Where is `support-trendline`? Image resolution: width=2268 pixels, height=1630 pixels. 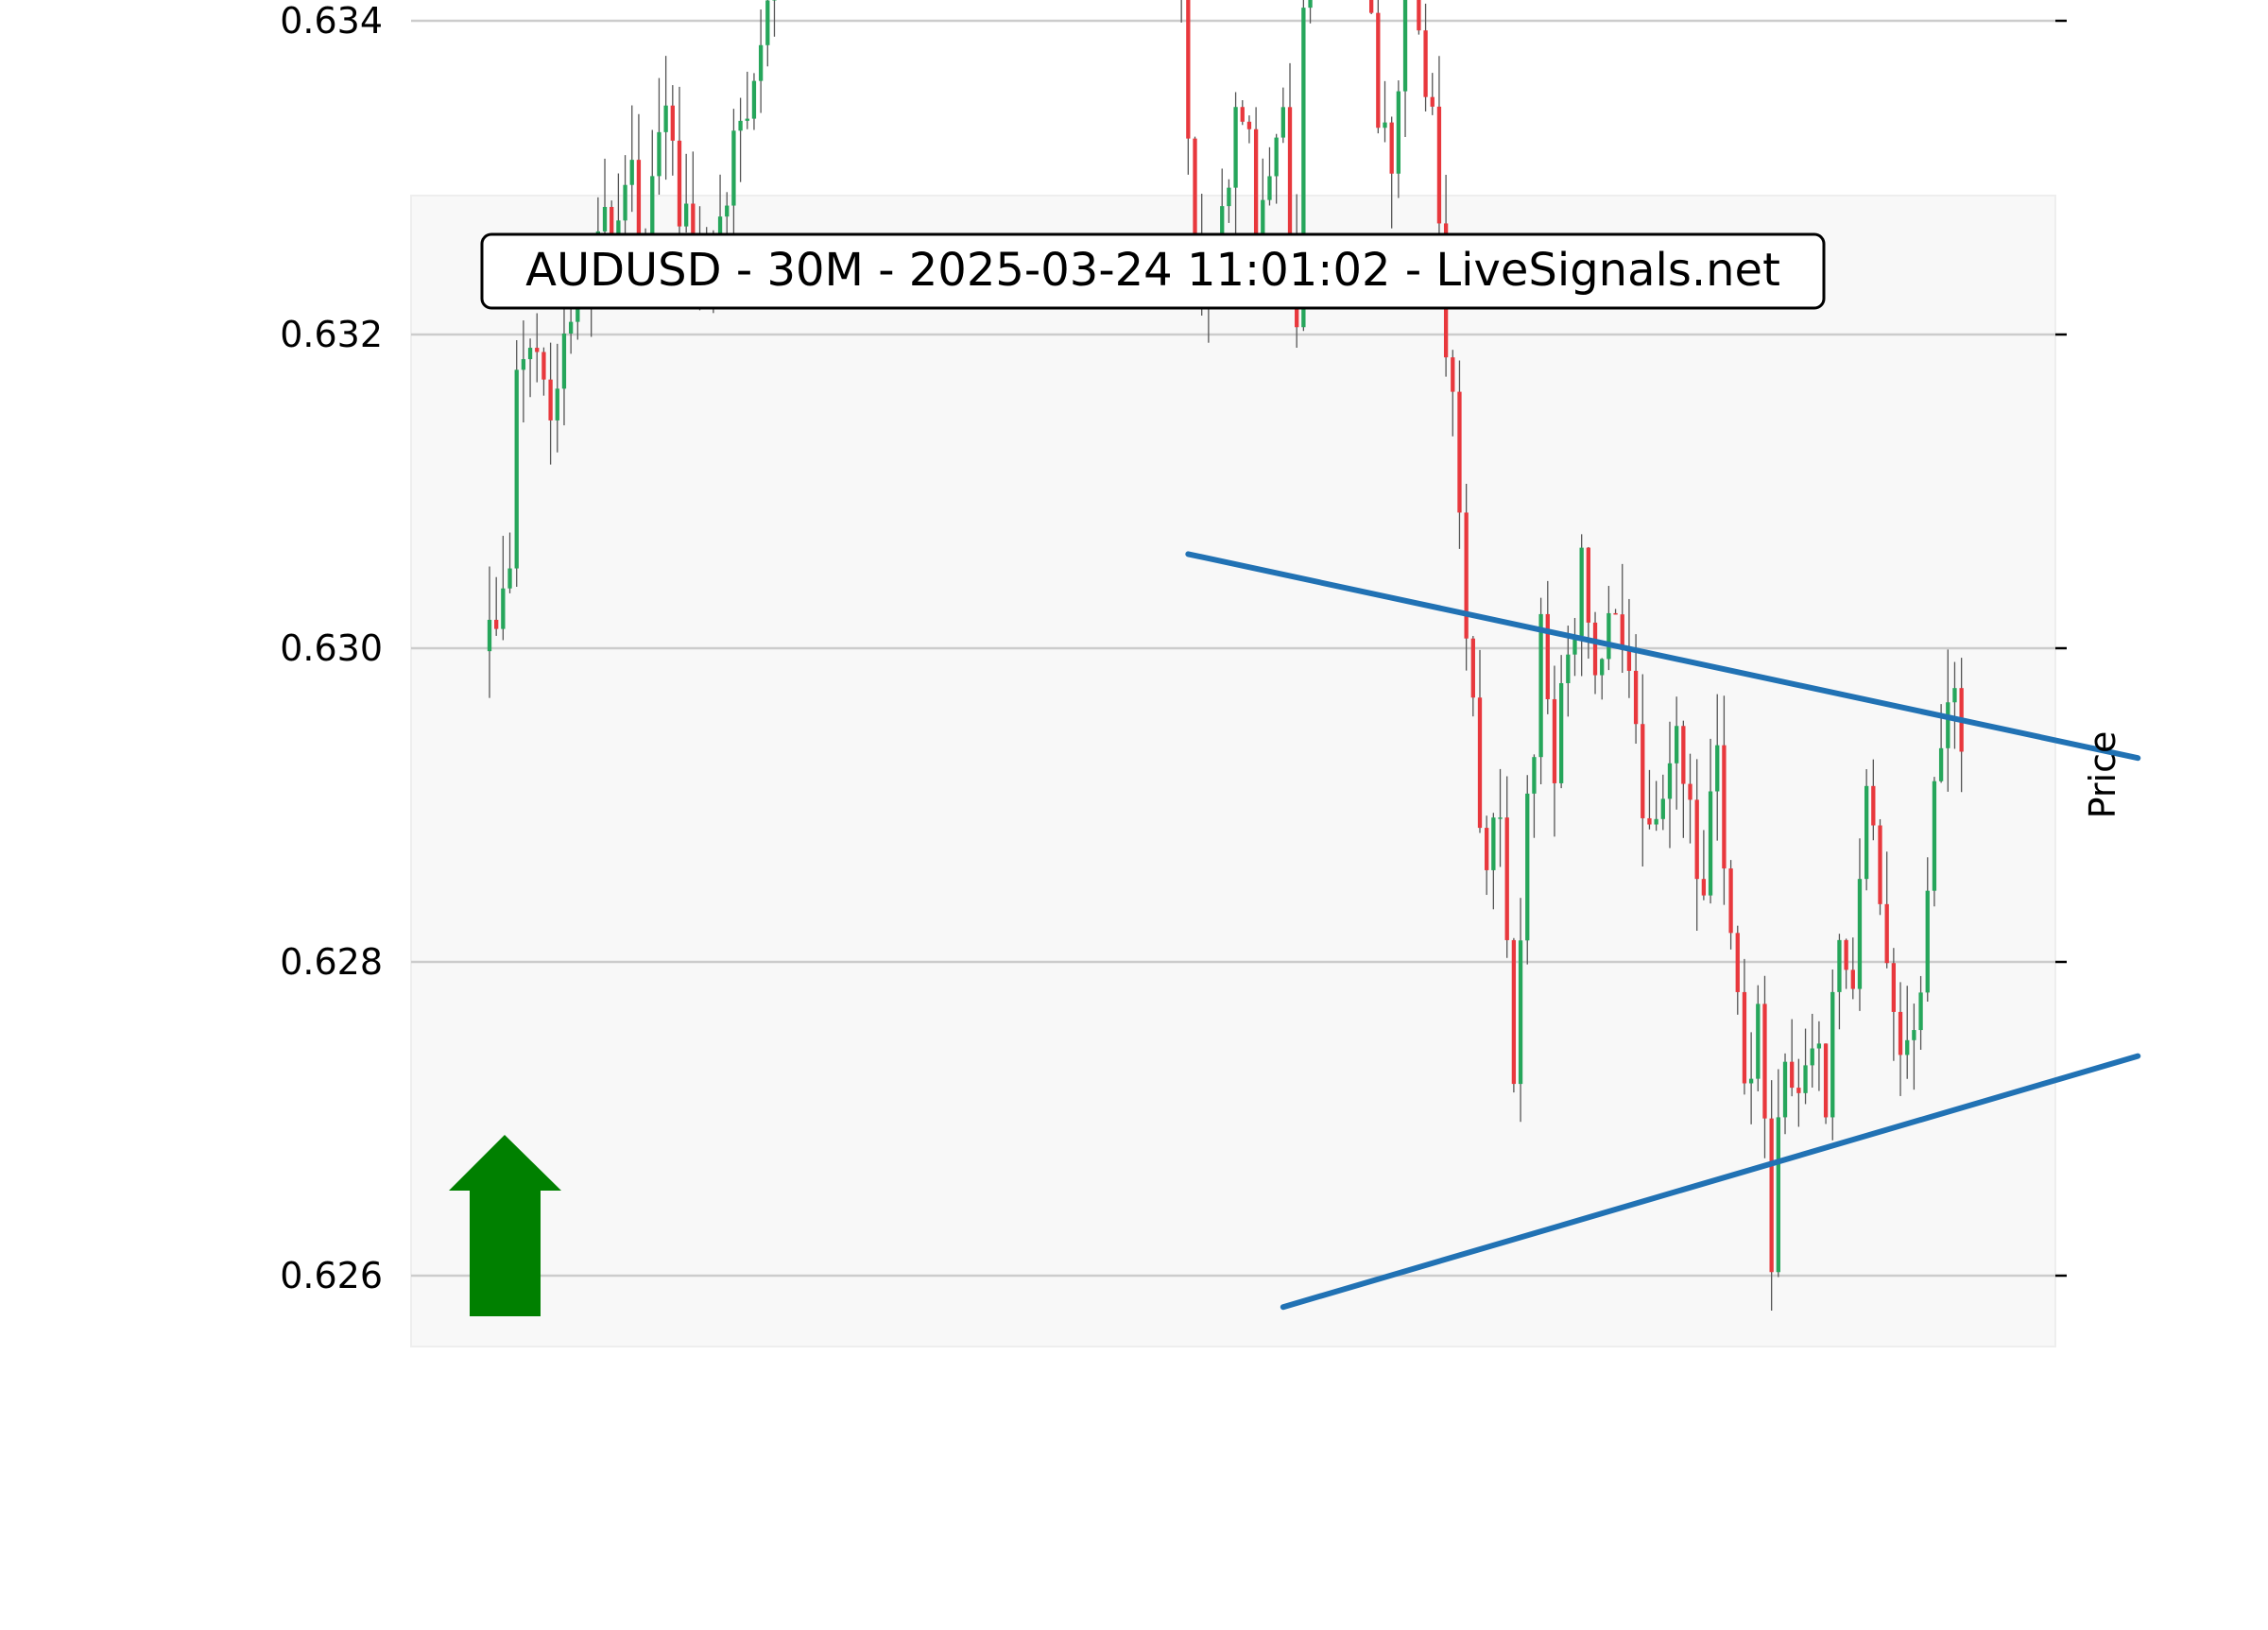 support-trendline is located at coordinates (1710, 1182).